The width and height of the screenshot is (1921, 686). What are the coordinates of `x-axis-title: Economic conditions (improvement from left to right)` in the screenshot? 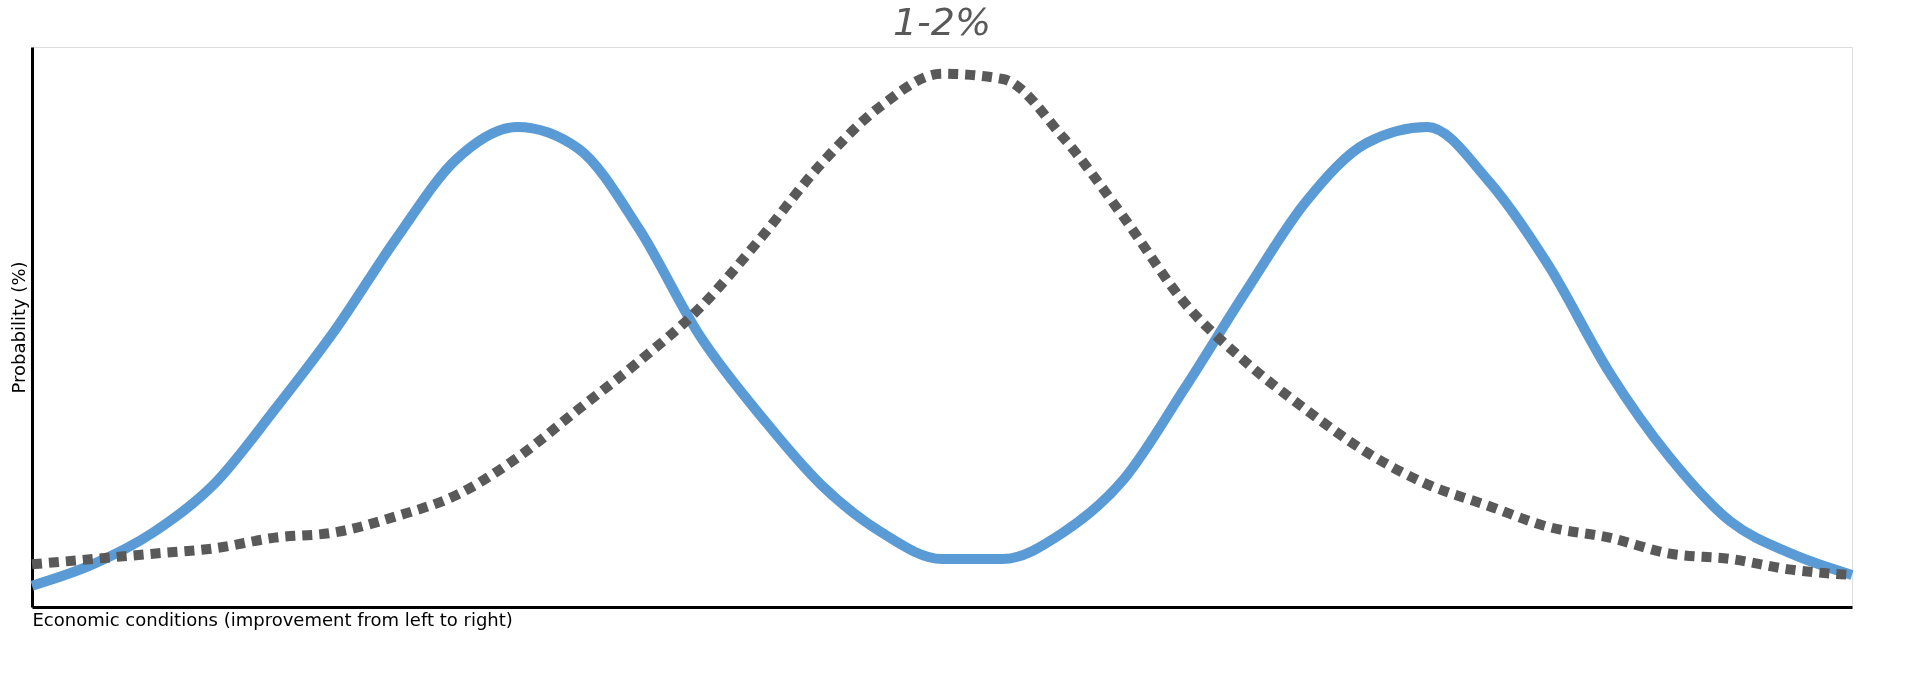 It's located at (272, 619).